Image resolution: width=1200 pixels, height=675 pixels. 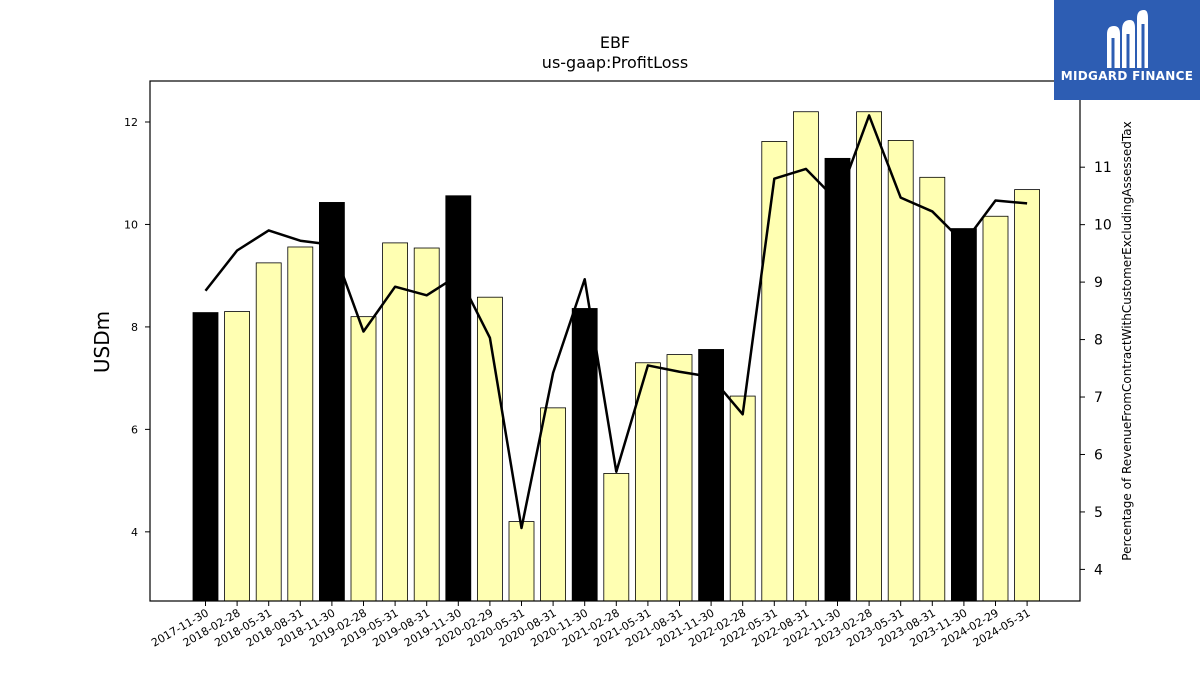 What do you see at coordinates (134, 429) in the screenshot?
I see `left-tick-label: 6` at bounding box center [134, 429].